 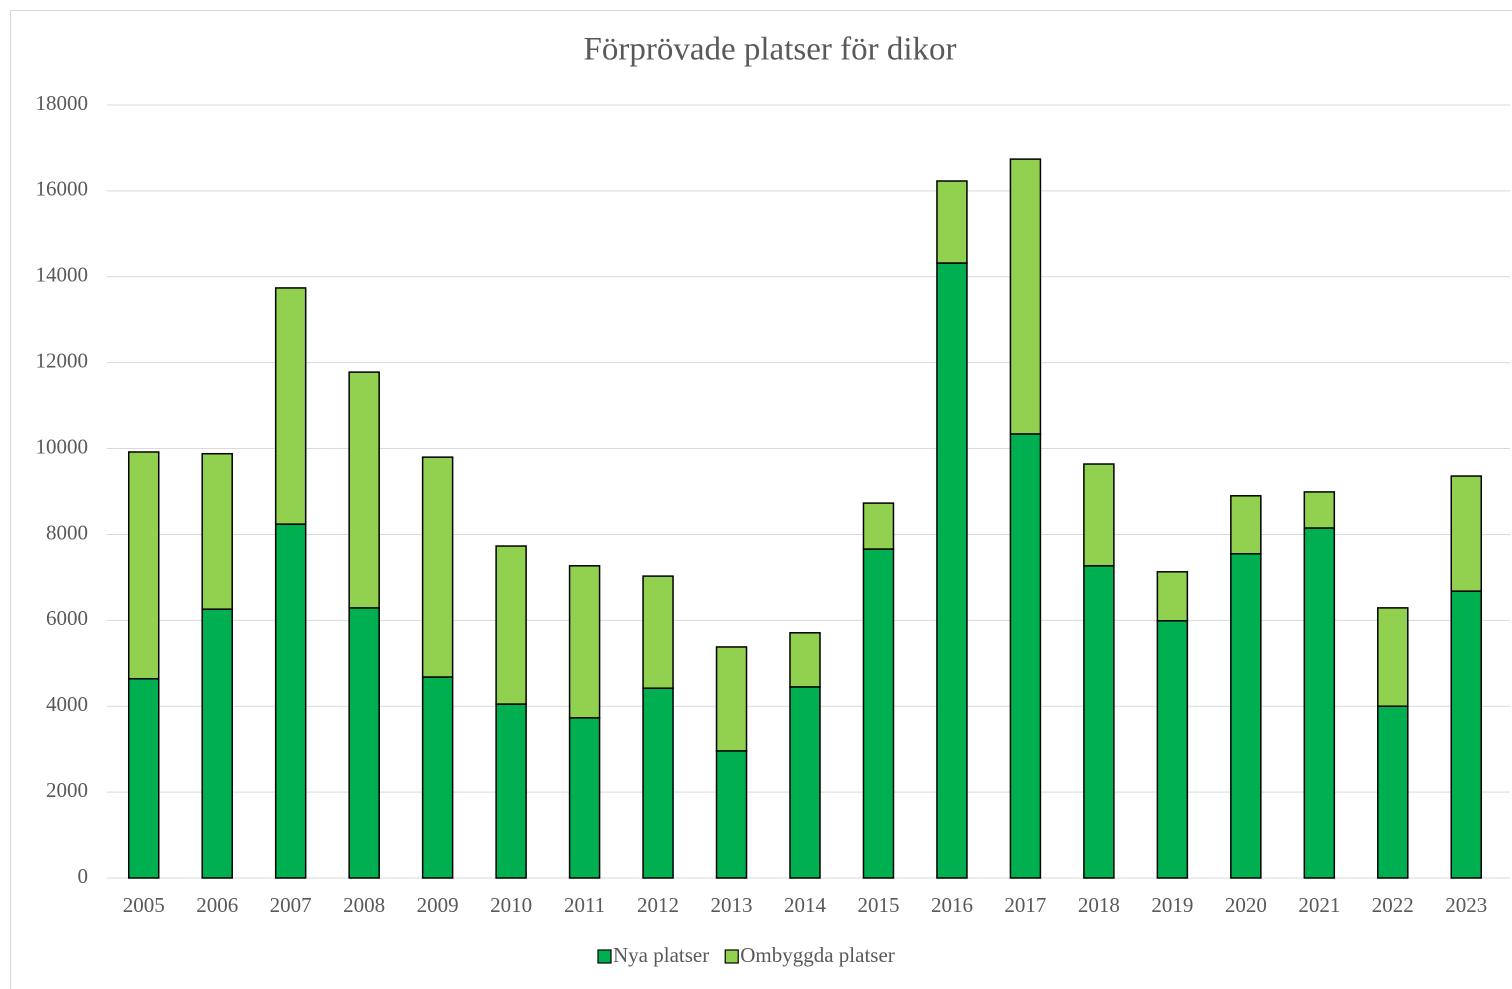 What do you see at coordinates (62, 446) in the screenshot?
I see `y-tick-label: 10000` at bounding box center [62, 446].